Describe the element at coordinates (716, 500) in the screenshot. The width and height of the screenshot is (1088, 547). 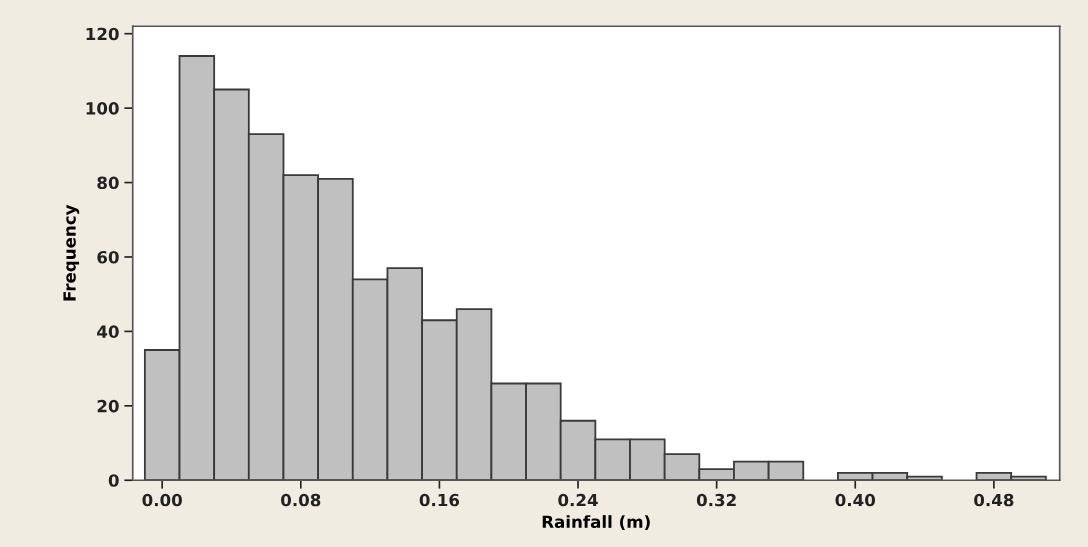
I see `x-tick-label: 0.32` at that location.